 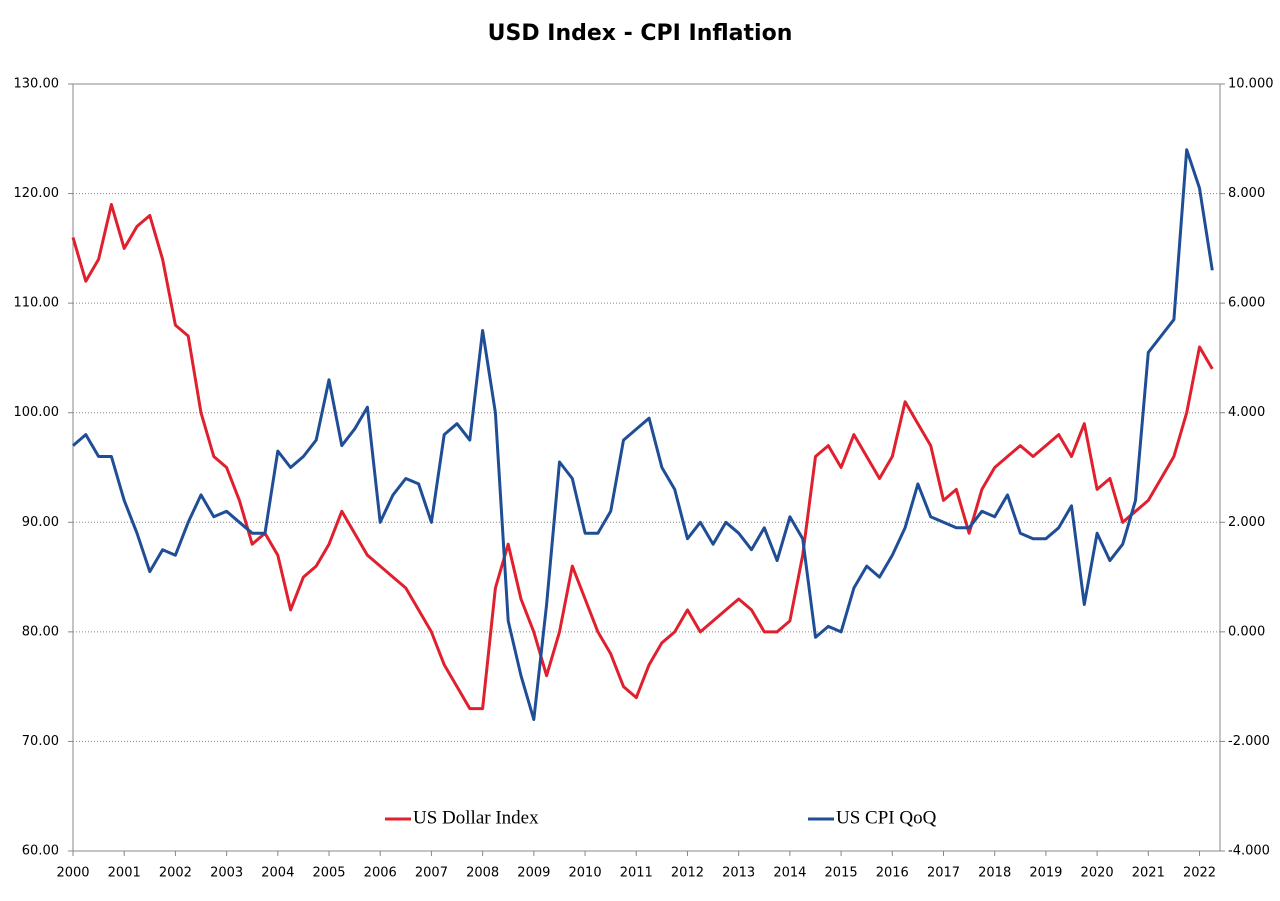 What do you see at coordinates (1199, 873) in the screenshot?
I see `x-tick-label: 2022` at bounding box center [1199, 873].